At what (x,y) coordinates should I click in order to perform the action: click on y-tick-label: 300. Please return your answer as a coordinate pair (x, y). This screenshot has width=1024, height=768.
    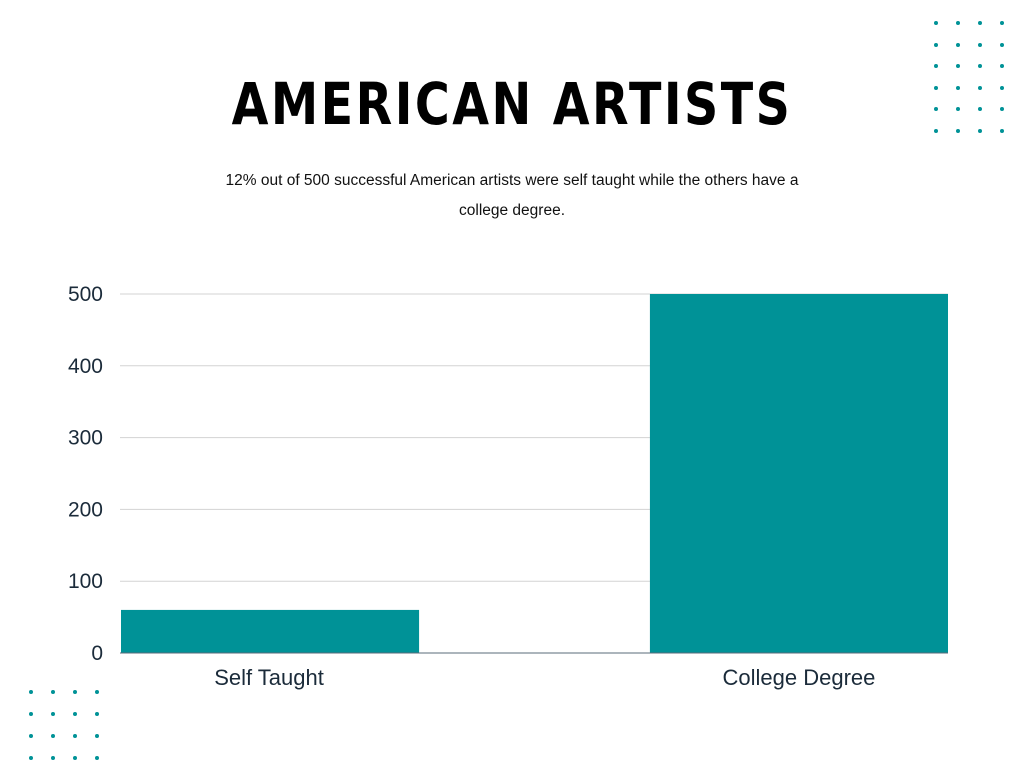
    Looking at the image, I should click on (85, 438).